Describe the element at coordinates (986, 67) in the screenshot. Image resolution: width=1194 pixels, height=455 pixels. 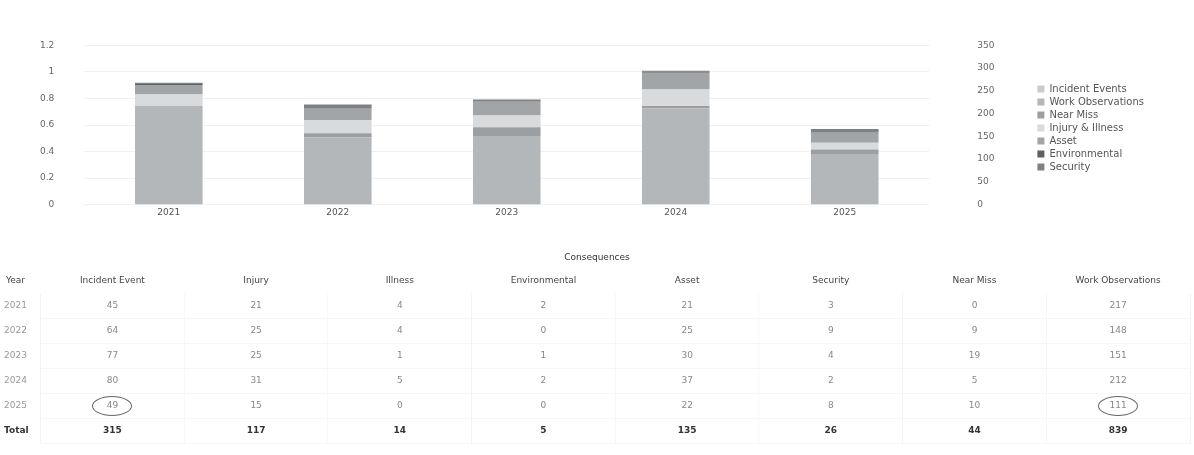
I see `y2-tick-label: 300` at that location.